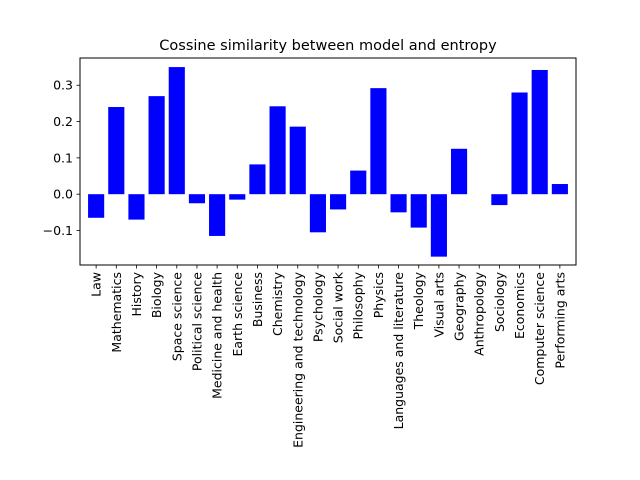 The height and width of the screenshot is (480, 640). What do you see at coordinates (63, 85) in the screenshot?
I see `y-tick-label: 0.3` at bounding box center [63, 85].